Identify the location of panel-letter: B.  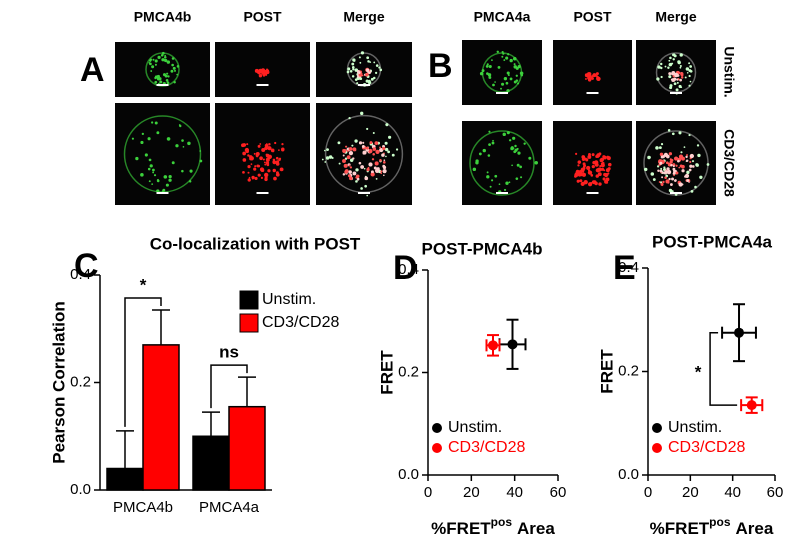
(440, 66).